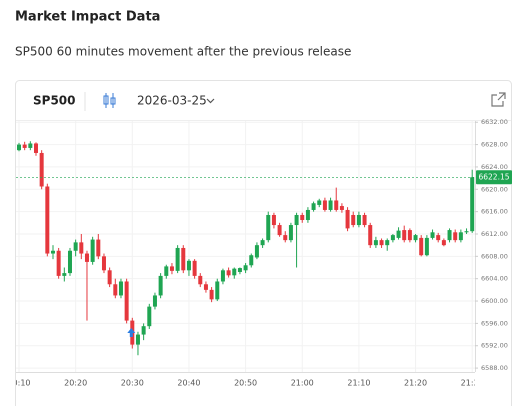  Describe the element at coordinates (472, 383) in the screenshot. I see `x-tick-label: 21:30` at that location.